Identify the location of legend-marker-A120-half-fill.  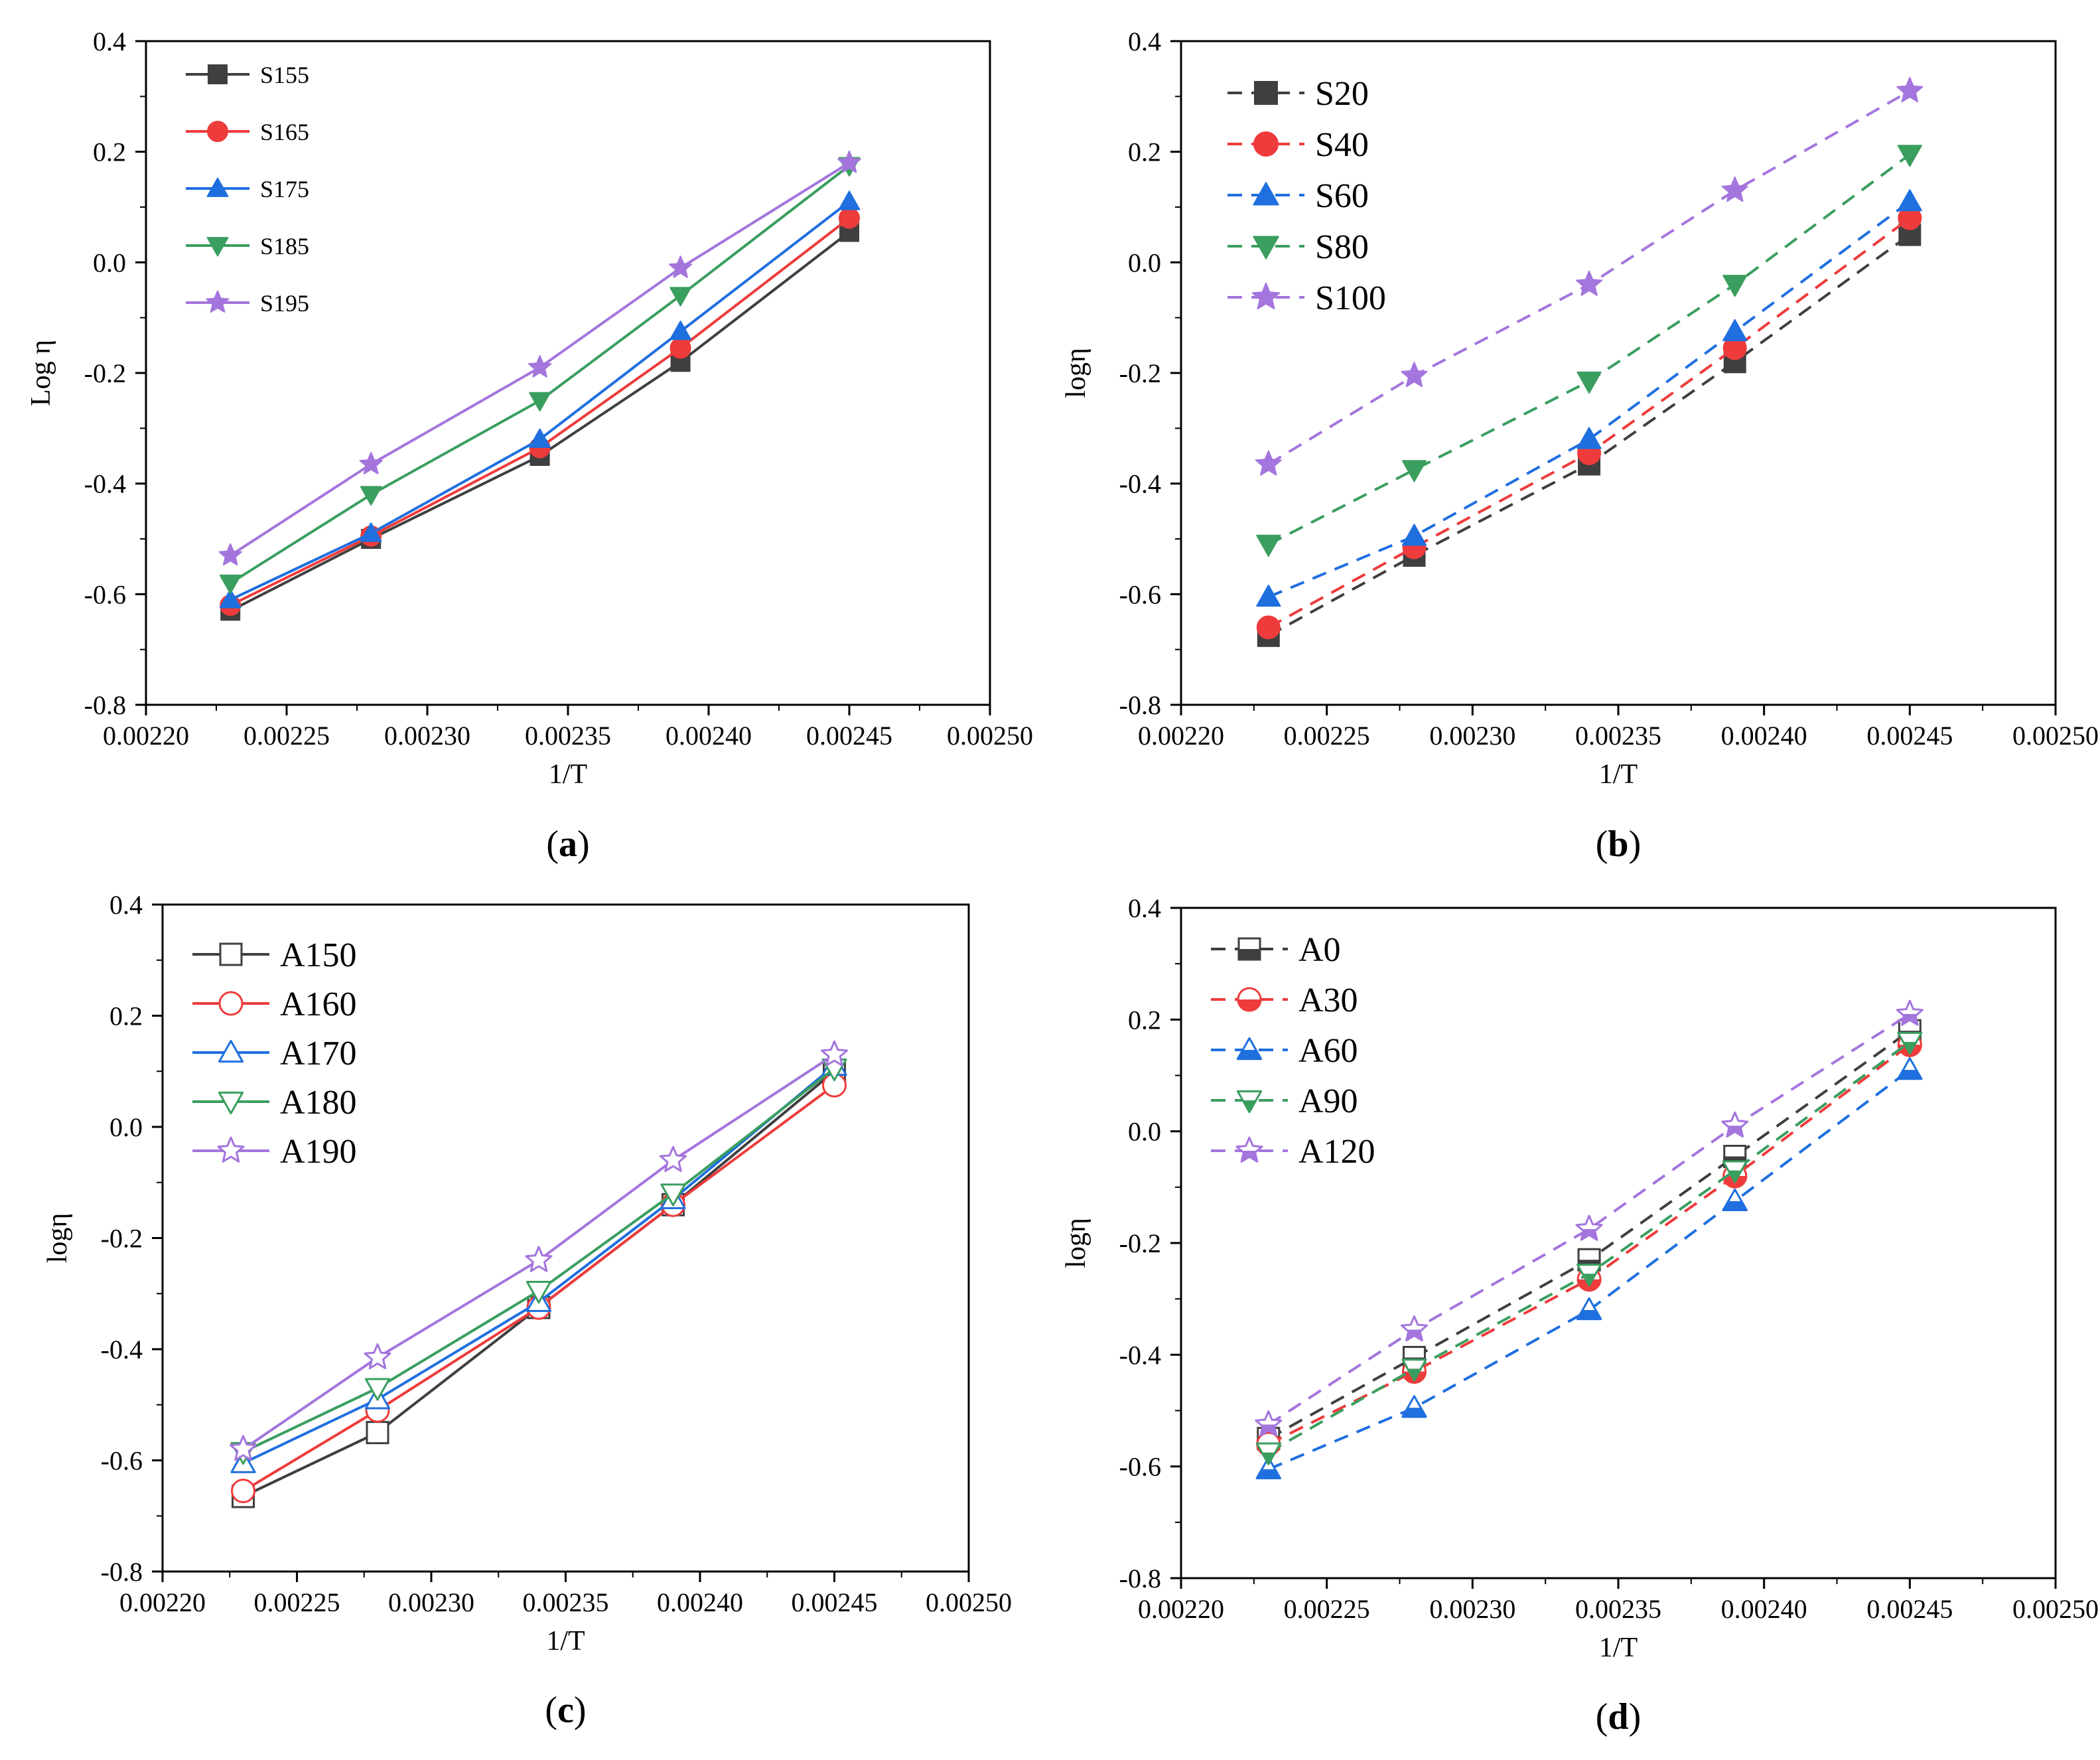
(1249, 1157).